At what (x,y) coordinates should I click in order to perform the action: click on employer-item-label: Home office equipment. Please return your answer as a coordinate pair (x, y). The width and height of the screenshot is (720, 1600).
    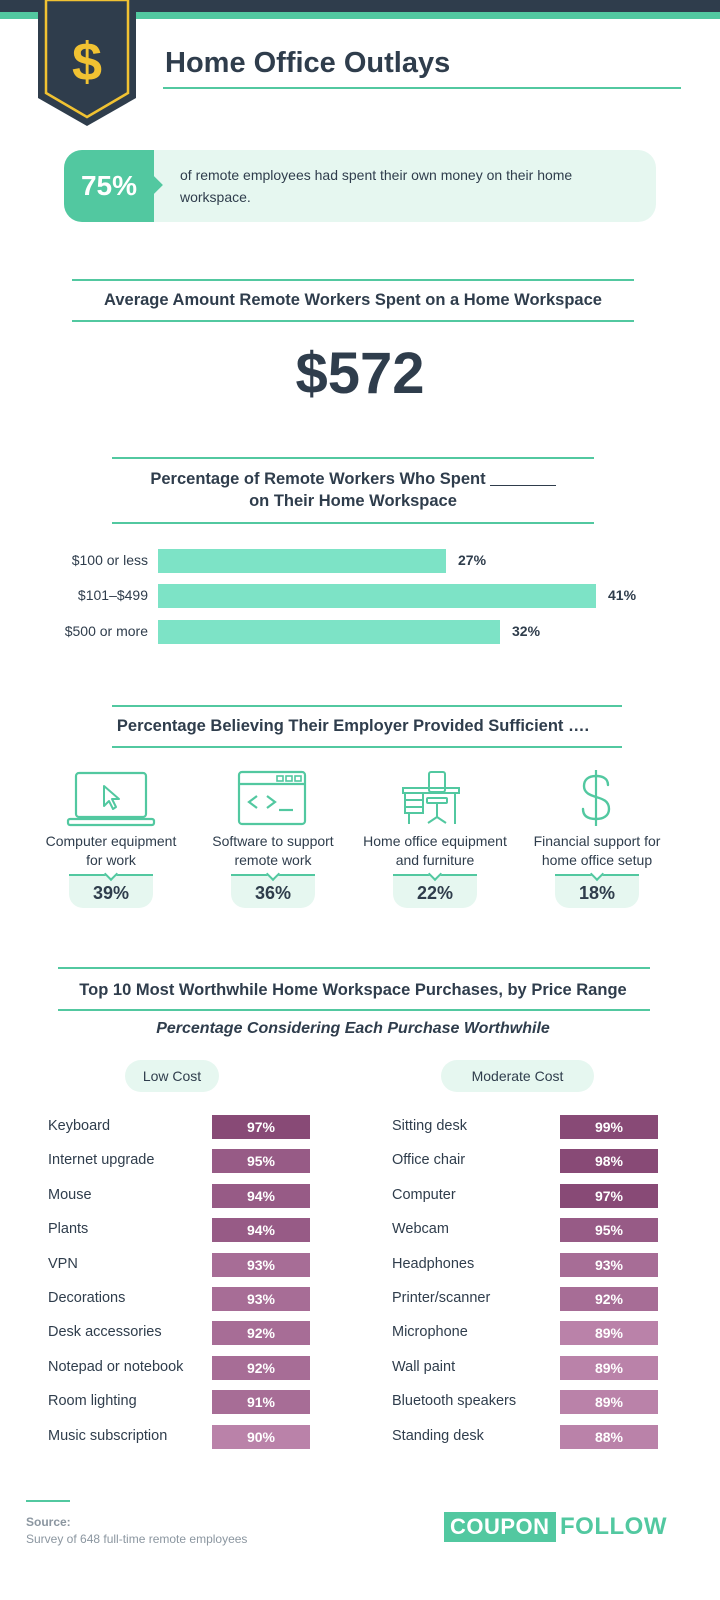
    Looking at the image, I should click on (435, 841).